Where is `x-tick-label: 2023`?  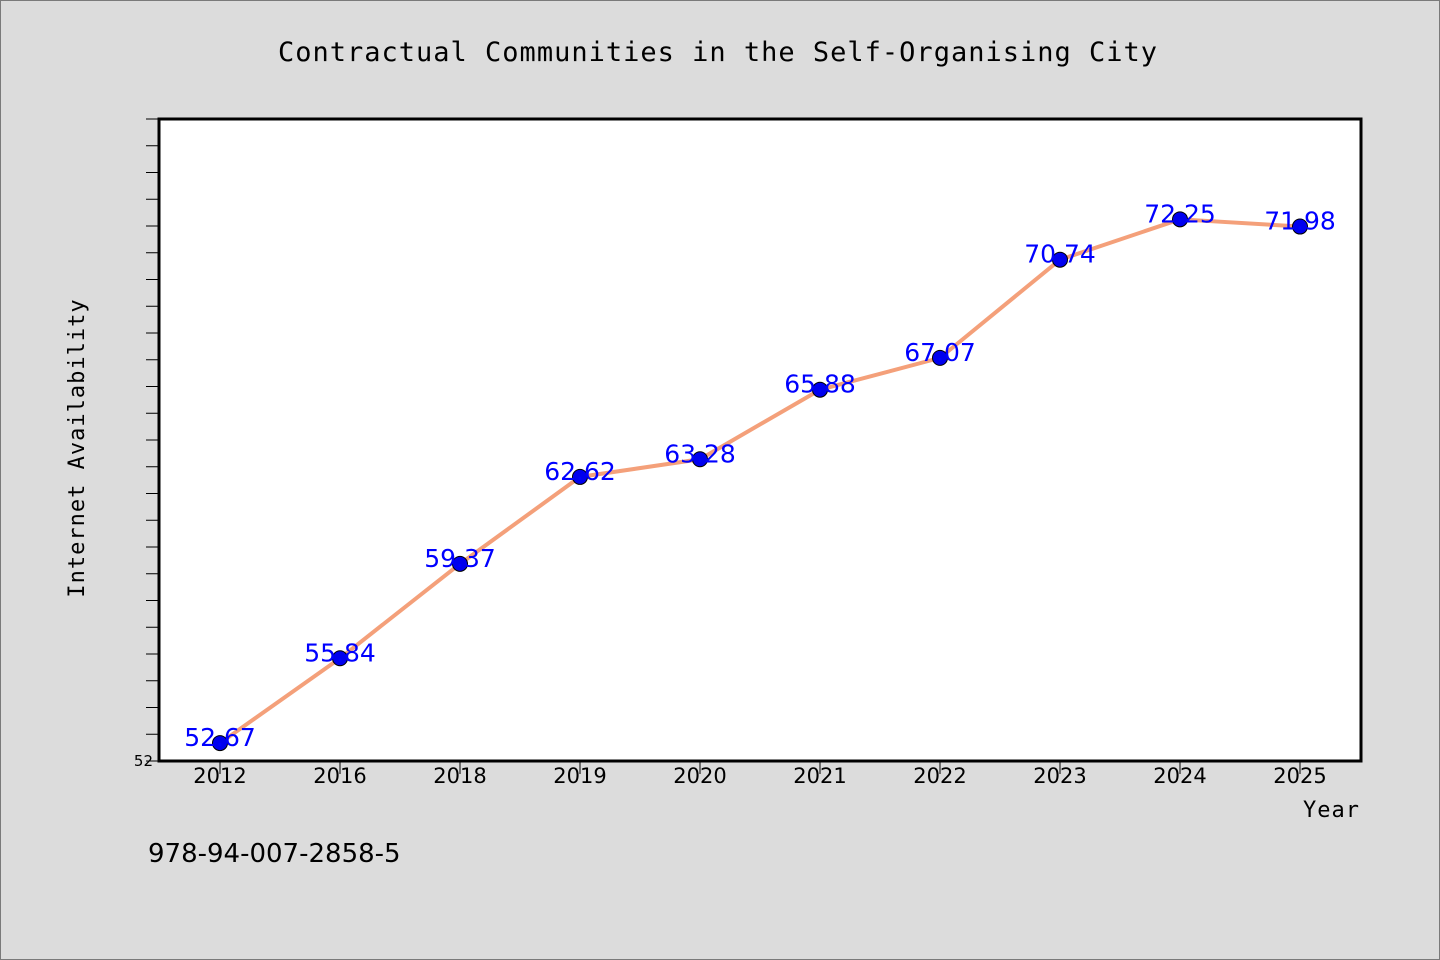
x-tick-label: 2023 is located at coordinates (1059, 776).